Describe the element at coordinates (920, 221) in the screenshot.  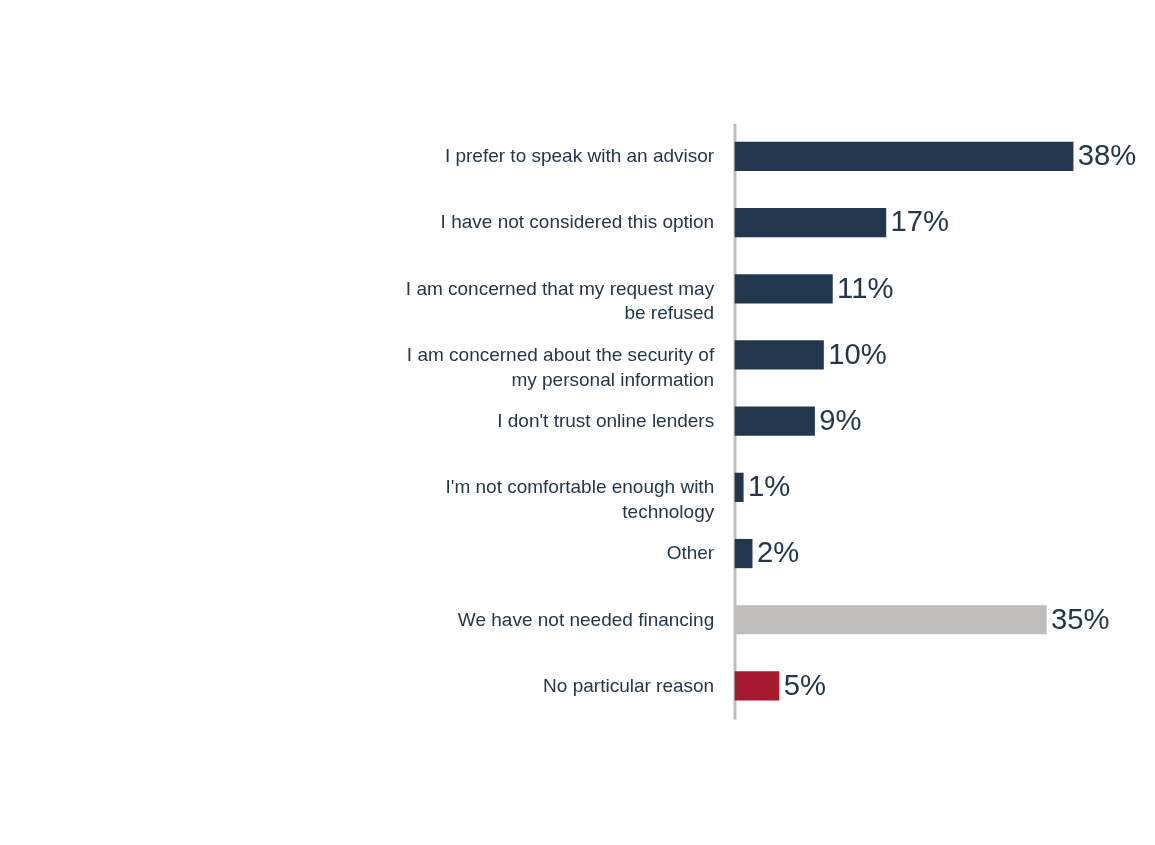
I see `data-label: 17%` at that location.